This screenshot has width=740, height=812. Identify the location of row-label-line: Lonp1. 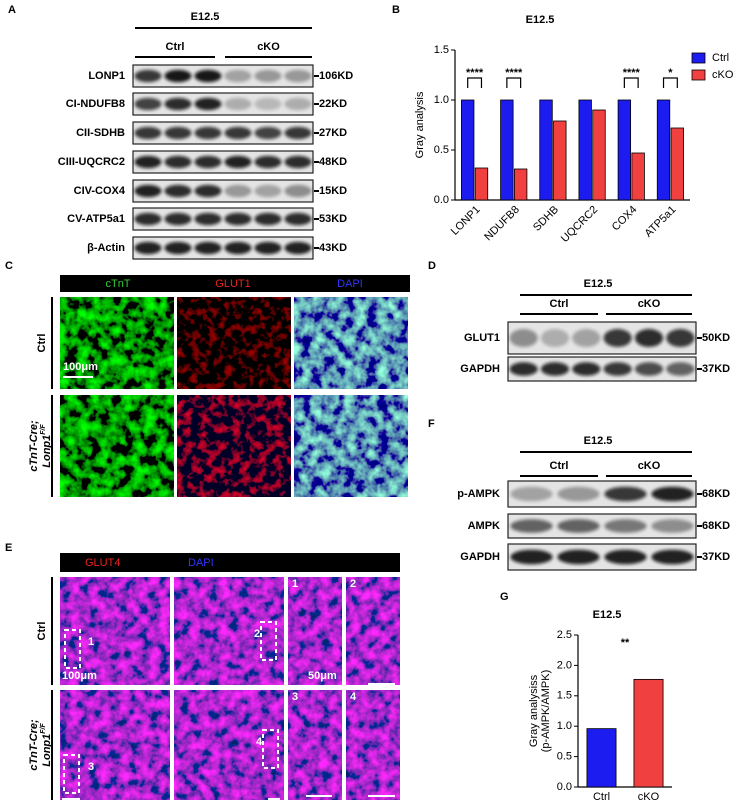
(47, 451).